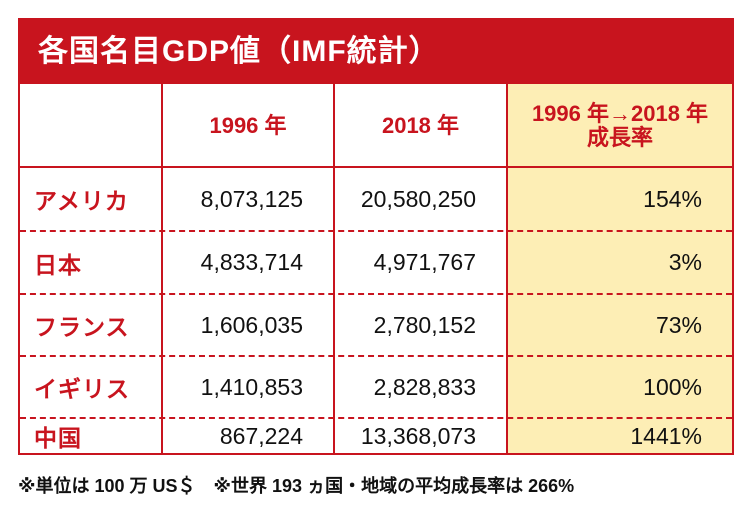 The width and height of the screenshot is (755, 527). Describe the element at coordinates (685, 262) in the screenshot. I see `table-cell-growth: 3%` at that location.